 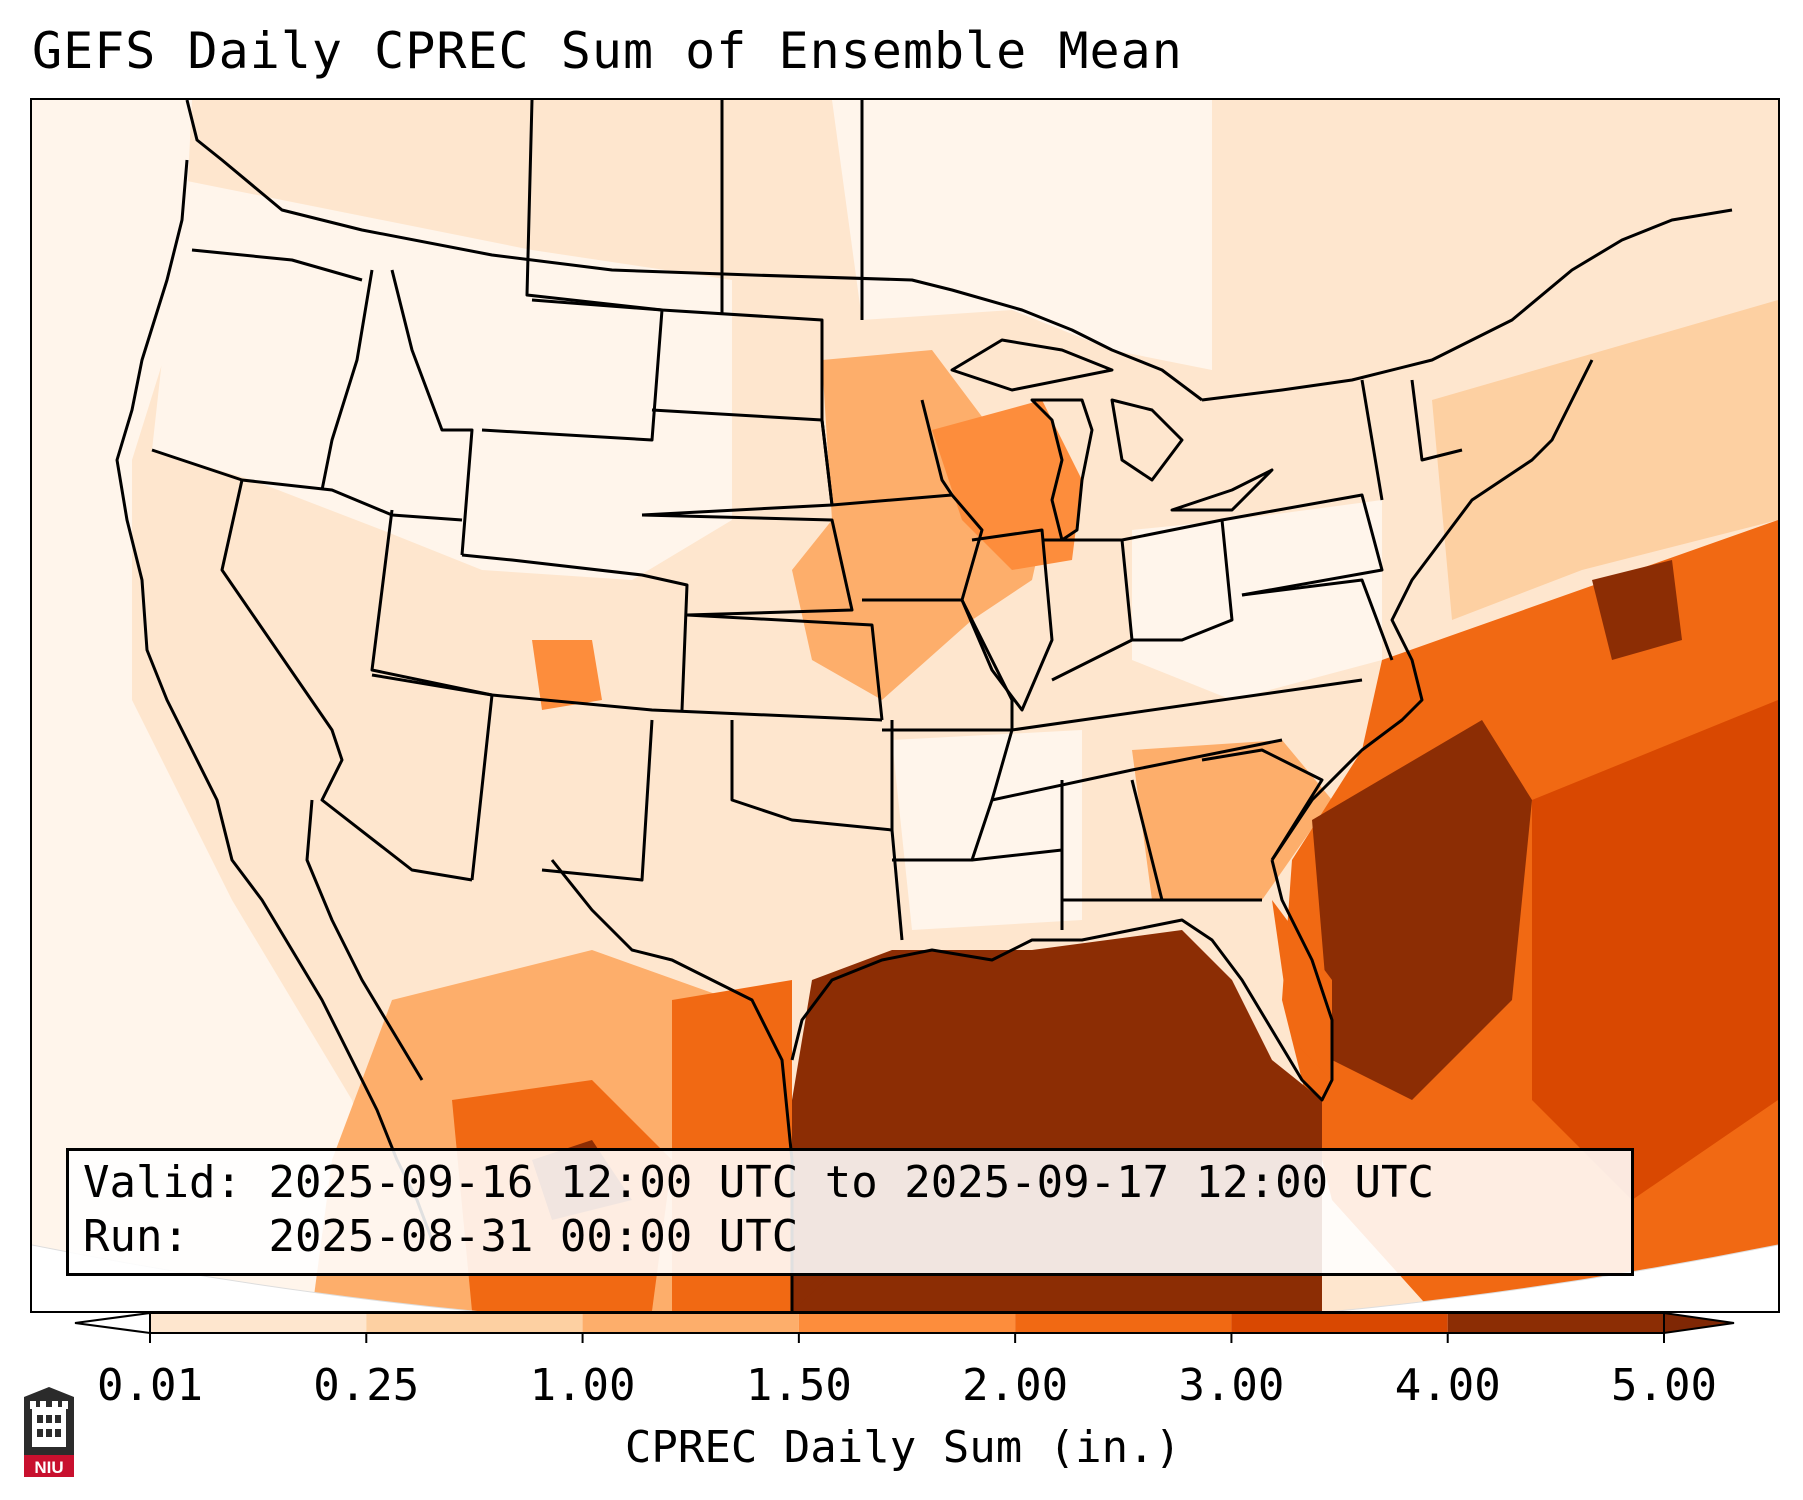 I want to click on idaho-west, so click(x=347, y=380).